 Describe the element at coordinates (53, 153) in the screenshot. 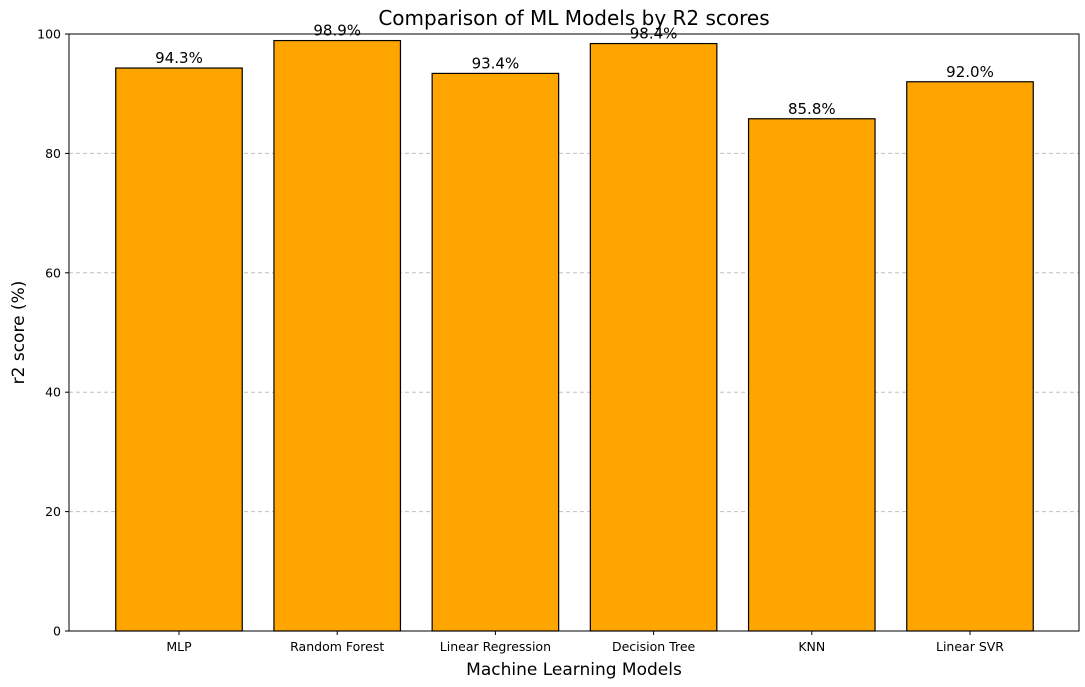

I see `y-tick-label: 80` at that location.